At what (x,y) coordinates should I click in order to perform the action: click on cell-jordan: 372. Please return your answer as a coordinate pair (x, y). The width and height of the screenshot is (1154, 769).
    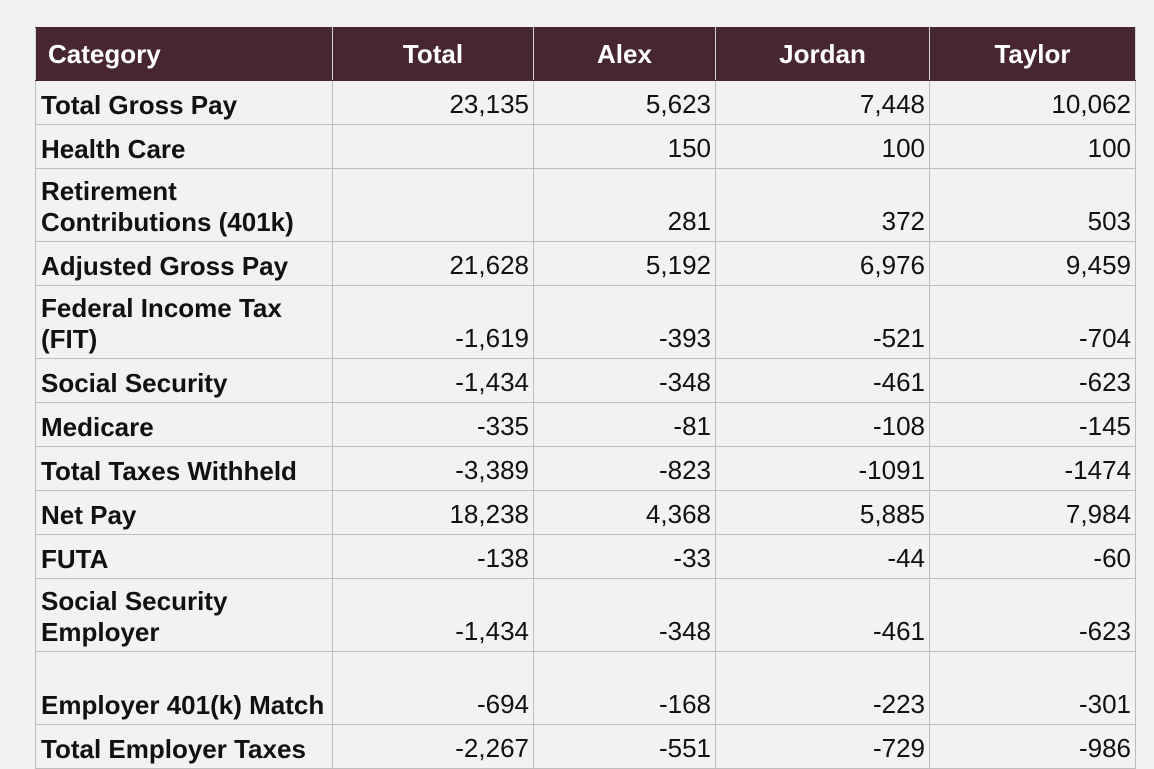
    Looking at the image, I should click on (822, 205).